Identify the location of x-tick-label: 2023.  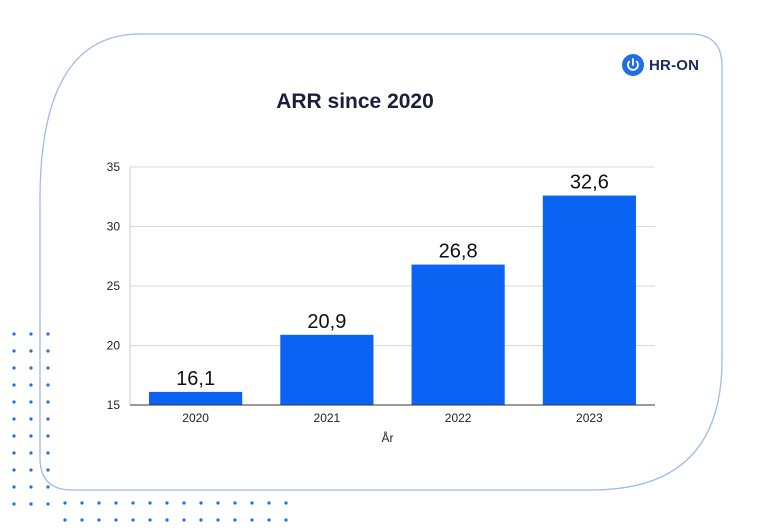
(589, 418).